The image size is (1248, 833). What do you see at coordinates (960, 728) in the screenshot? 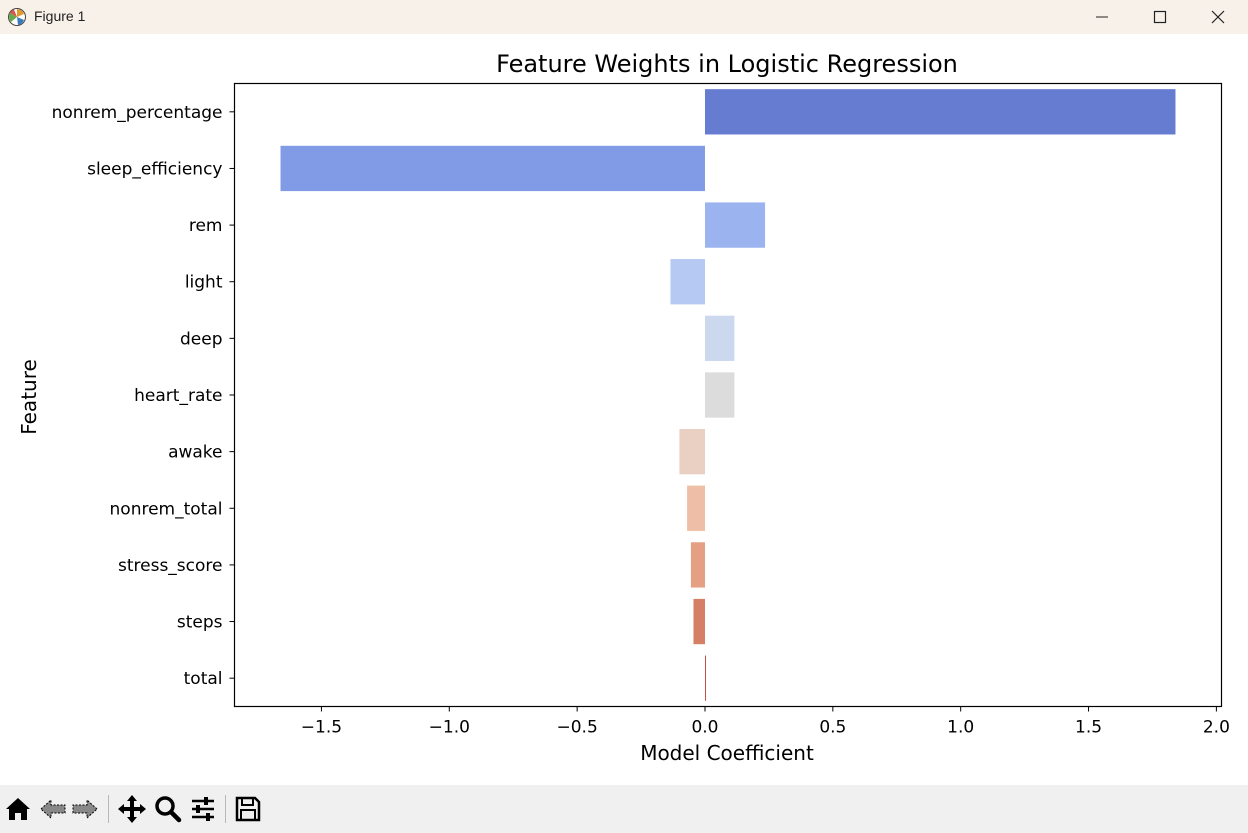
I see `x-tick-label: 1.0` at bounding box center [960, 728].